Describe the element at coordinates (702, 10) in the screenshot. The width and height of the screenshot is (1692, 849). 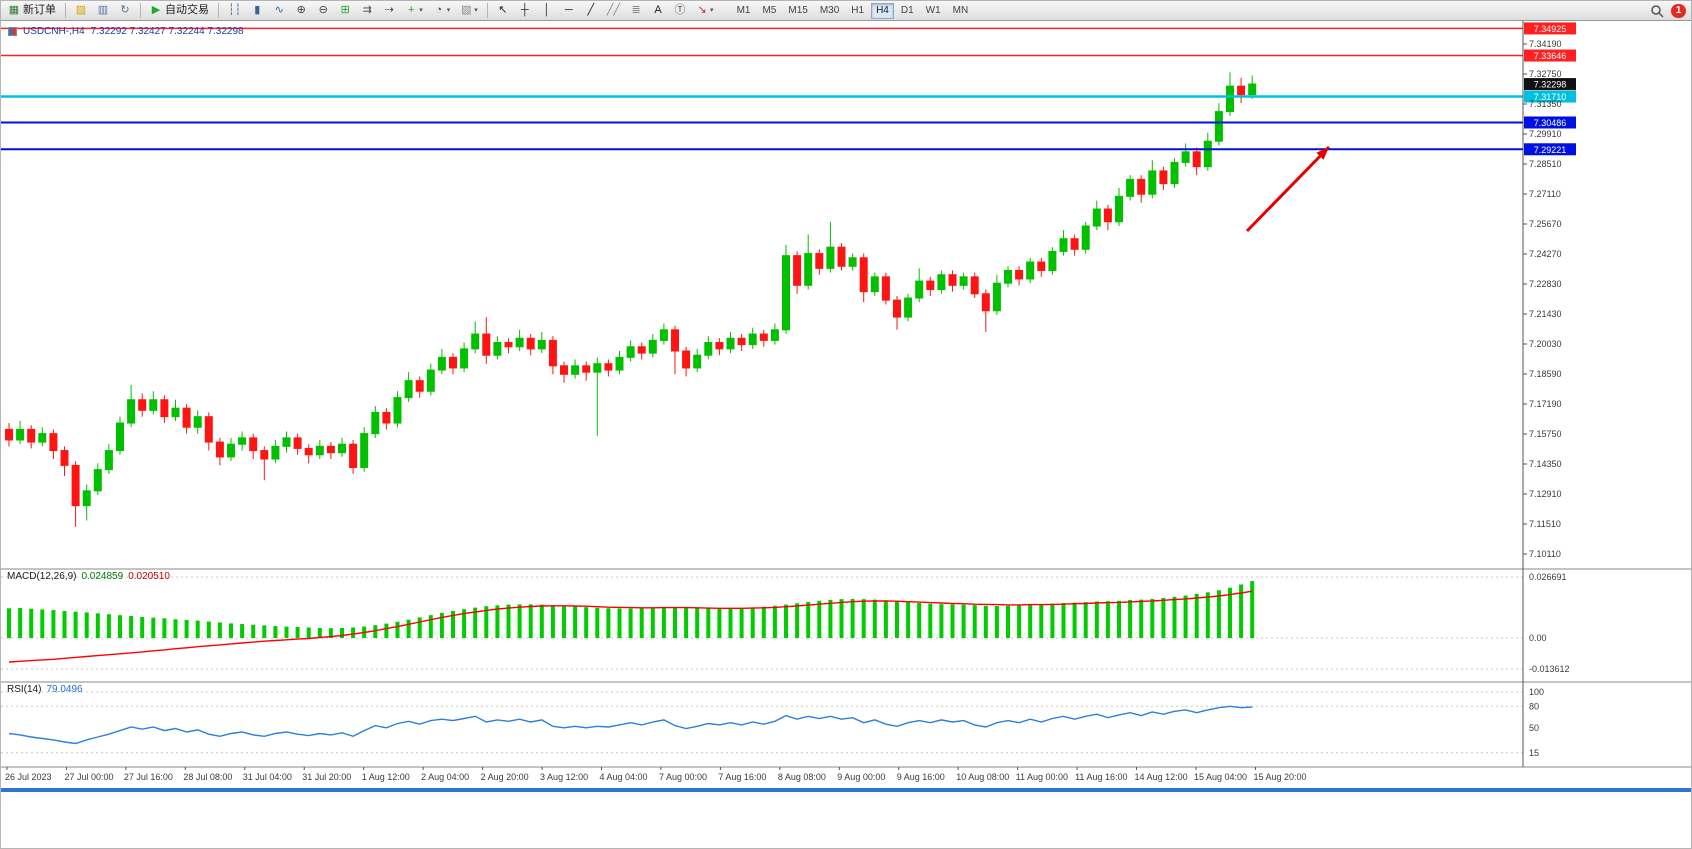
I see `arrows-icon: ↘` at that location.